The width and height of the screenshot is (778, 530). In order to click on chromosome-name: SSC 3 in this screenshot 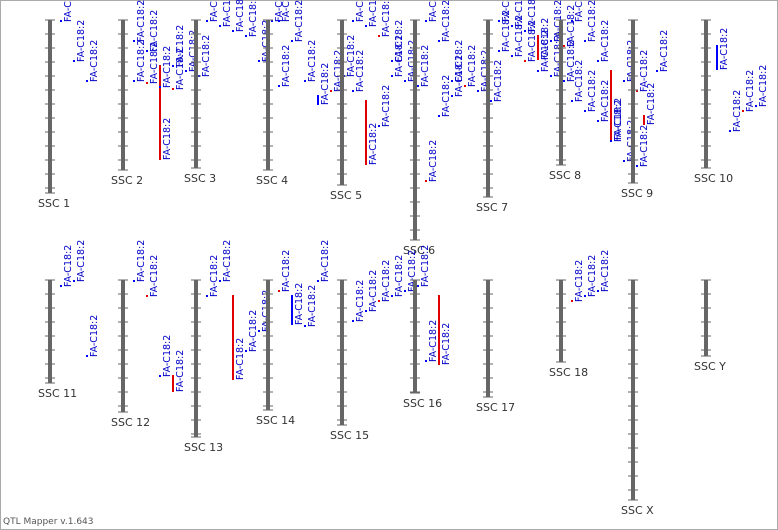, I will do `click(200, 178)`.